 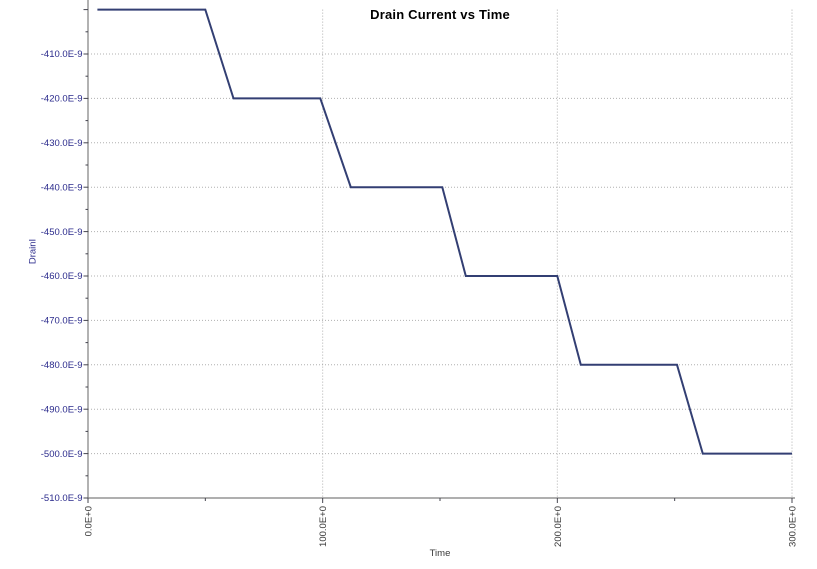 I want to click on y-tick-label: -490.0E-9, so click(x=62, y=409).